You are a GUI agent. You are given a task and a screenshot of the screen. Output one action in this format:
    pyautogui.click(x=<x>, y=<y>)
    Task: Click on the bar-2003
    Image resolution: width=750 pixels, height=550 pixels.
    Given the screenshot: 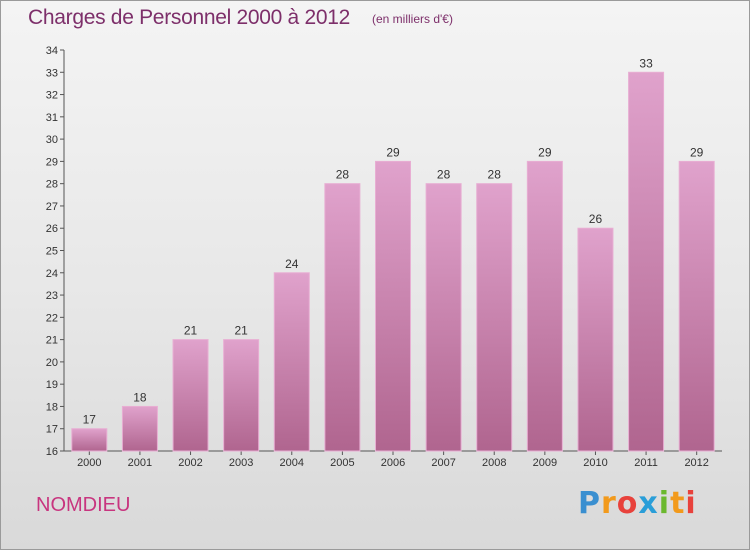 What is the action you would take?
    pyautogui.click(x=241, y=395)
    